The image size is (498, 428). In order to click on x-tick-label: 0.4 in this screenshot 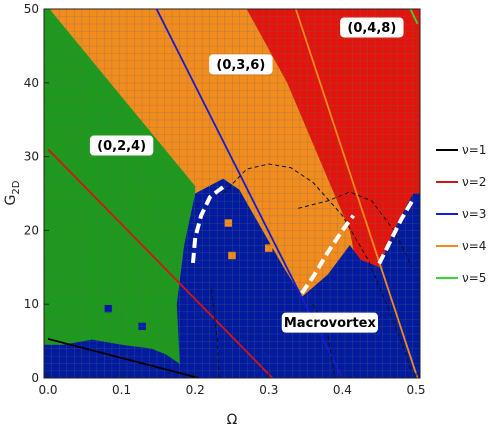, I will do `click(342, 390)`.